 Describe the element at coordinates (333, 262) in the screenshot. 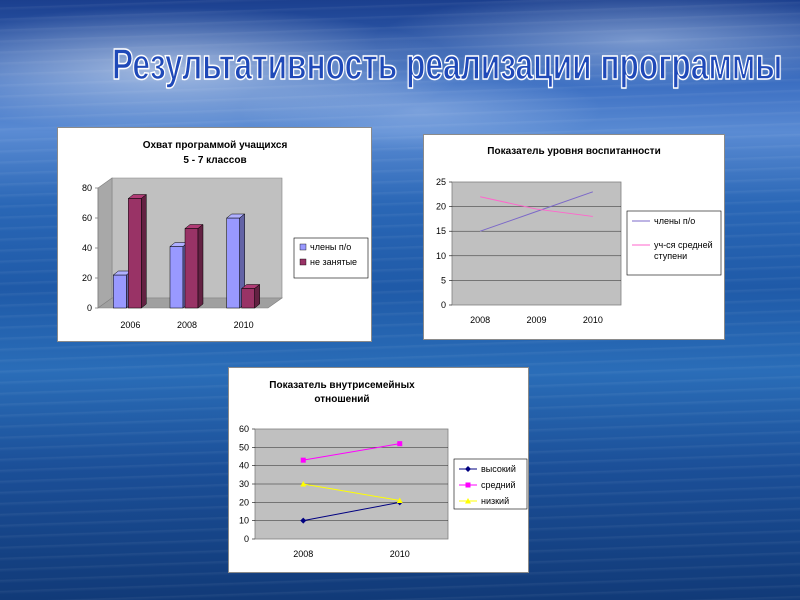

I see `legend-label: не занятые` at that location.